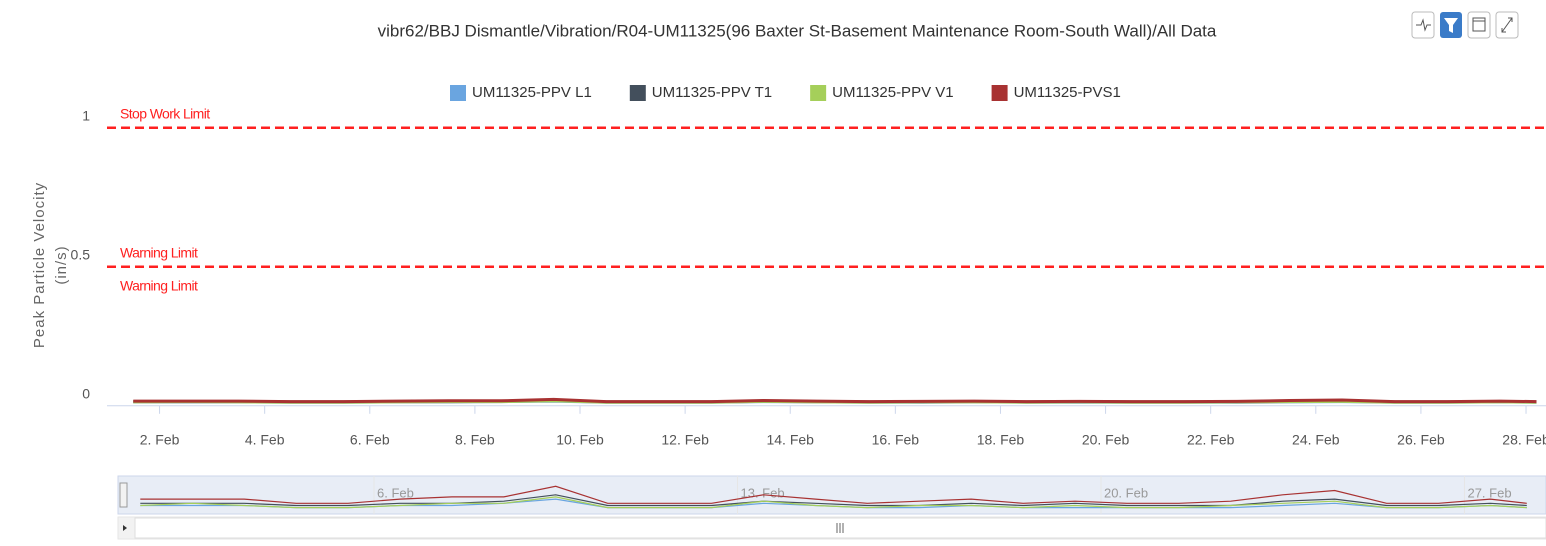 The width and height of the screenshot is (1546, 546). I want to click on x-tick-label: 22. Feb, so click(1211, 440).